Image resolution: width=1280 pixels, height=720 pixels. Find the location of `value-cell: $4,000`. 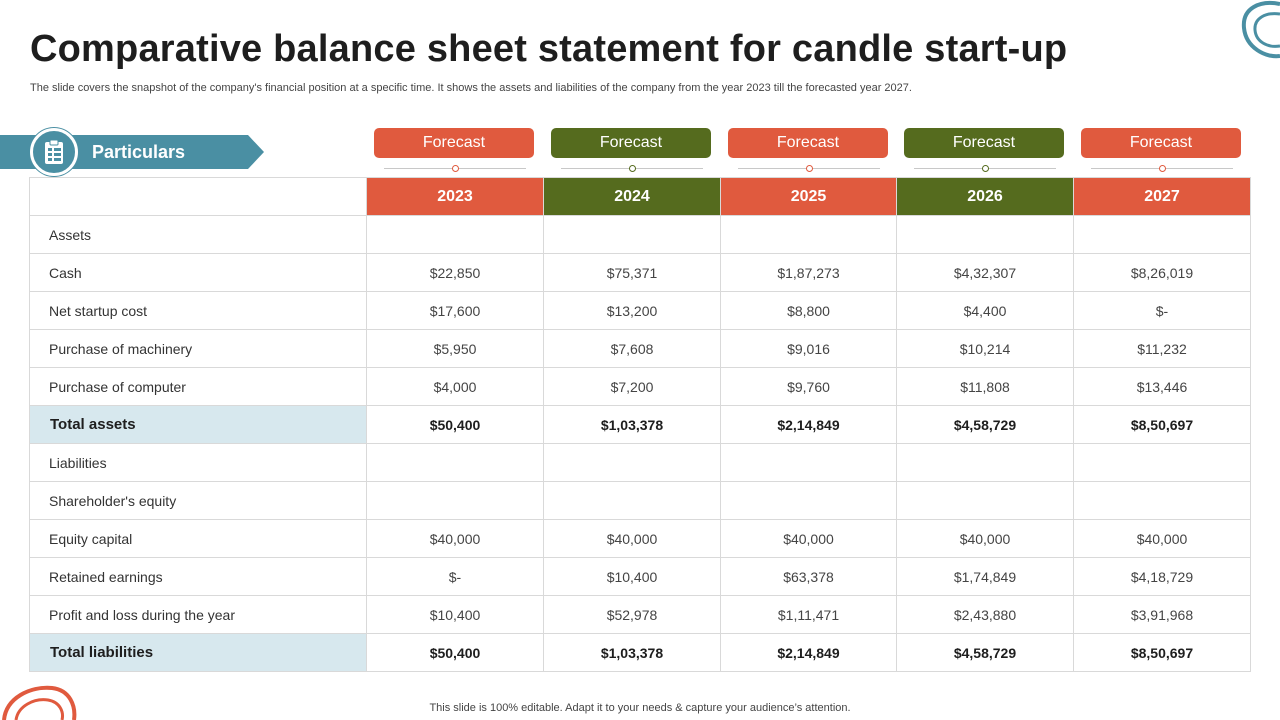

value-cell: $4,000 is located at coordinates (455, 386).